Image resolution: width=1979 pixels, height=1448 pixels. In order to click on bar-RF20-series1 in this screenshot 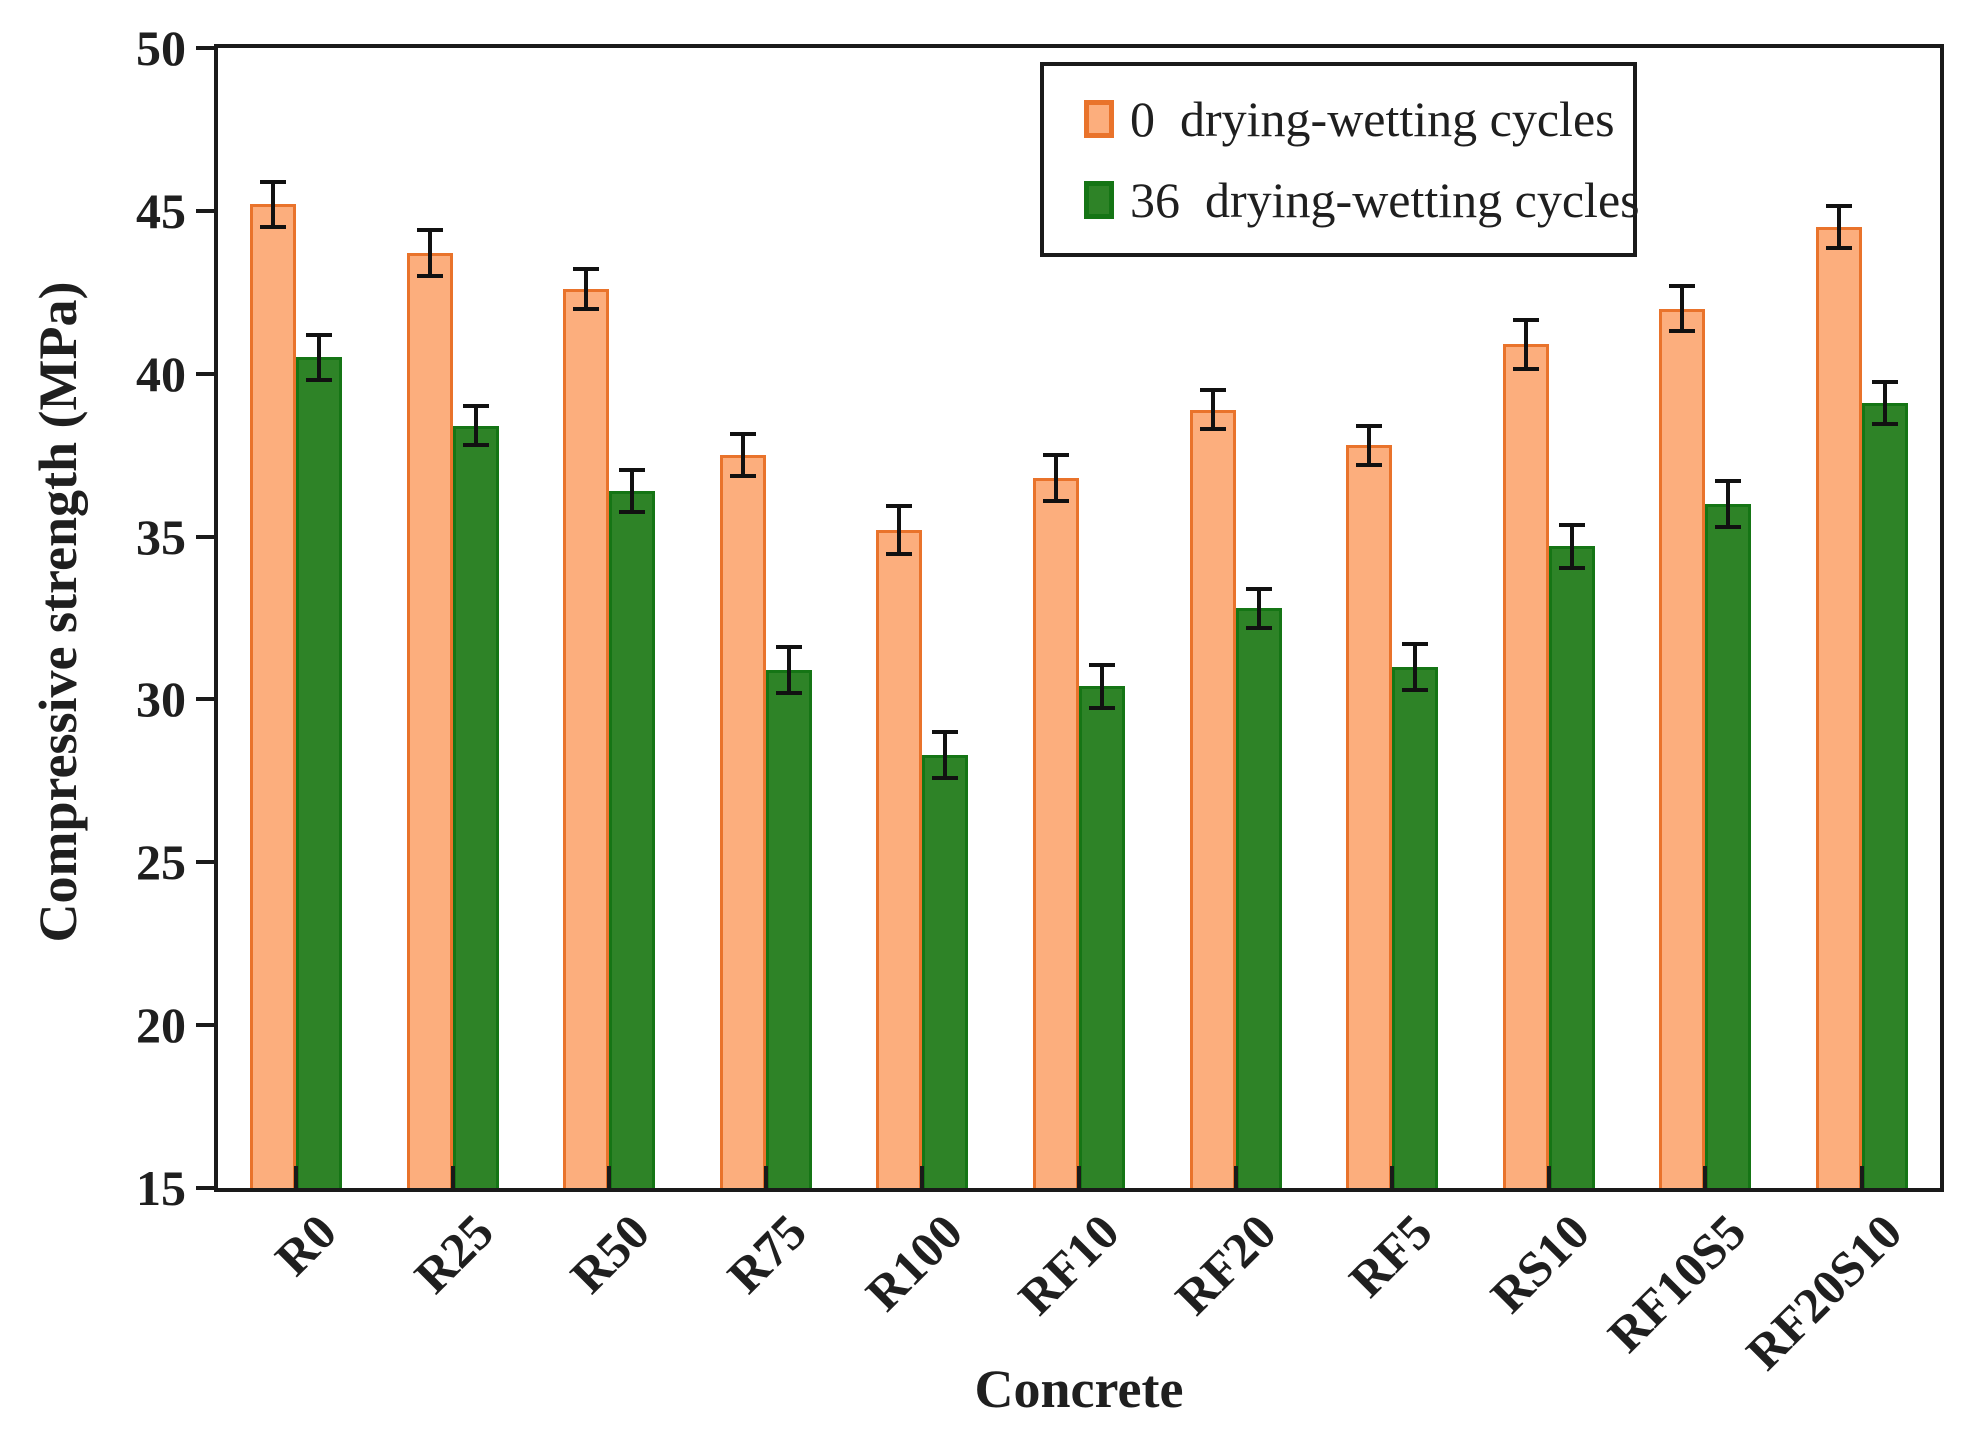, I will do `click(1258, 898)`.